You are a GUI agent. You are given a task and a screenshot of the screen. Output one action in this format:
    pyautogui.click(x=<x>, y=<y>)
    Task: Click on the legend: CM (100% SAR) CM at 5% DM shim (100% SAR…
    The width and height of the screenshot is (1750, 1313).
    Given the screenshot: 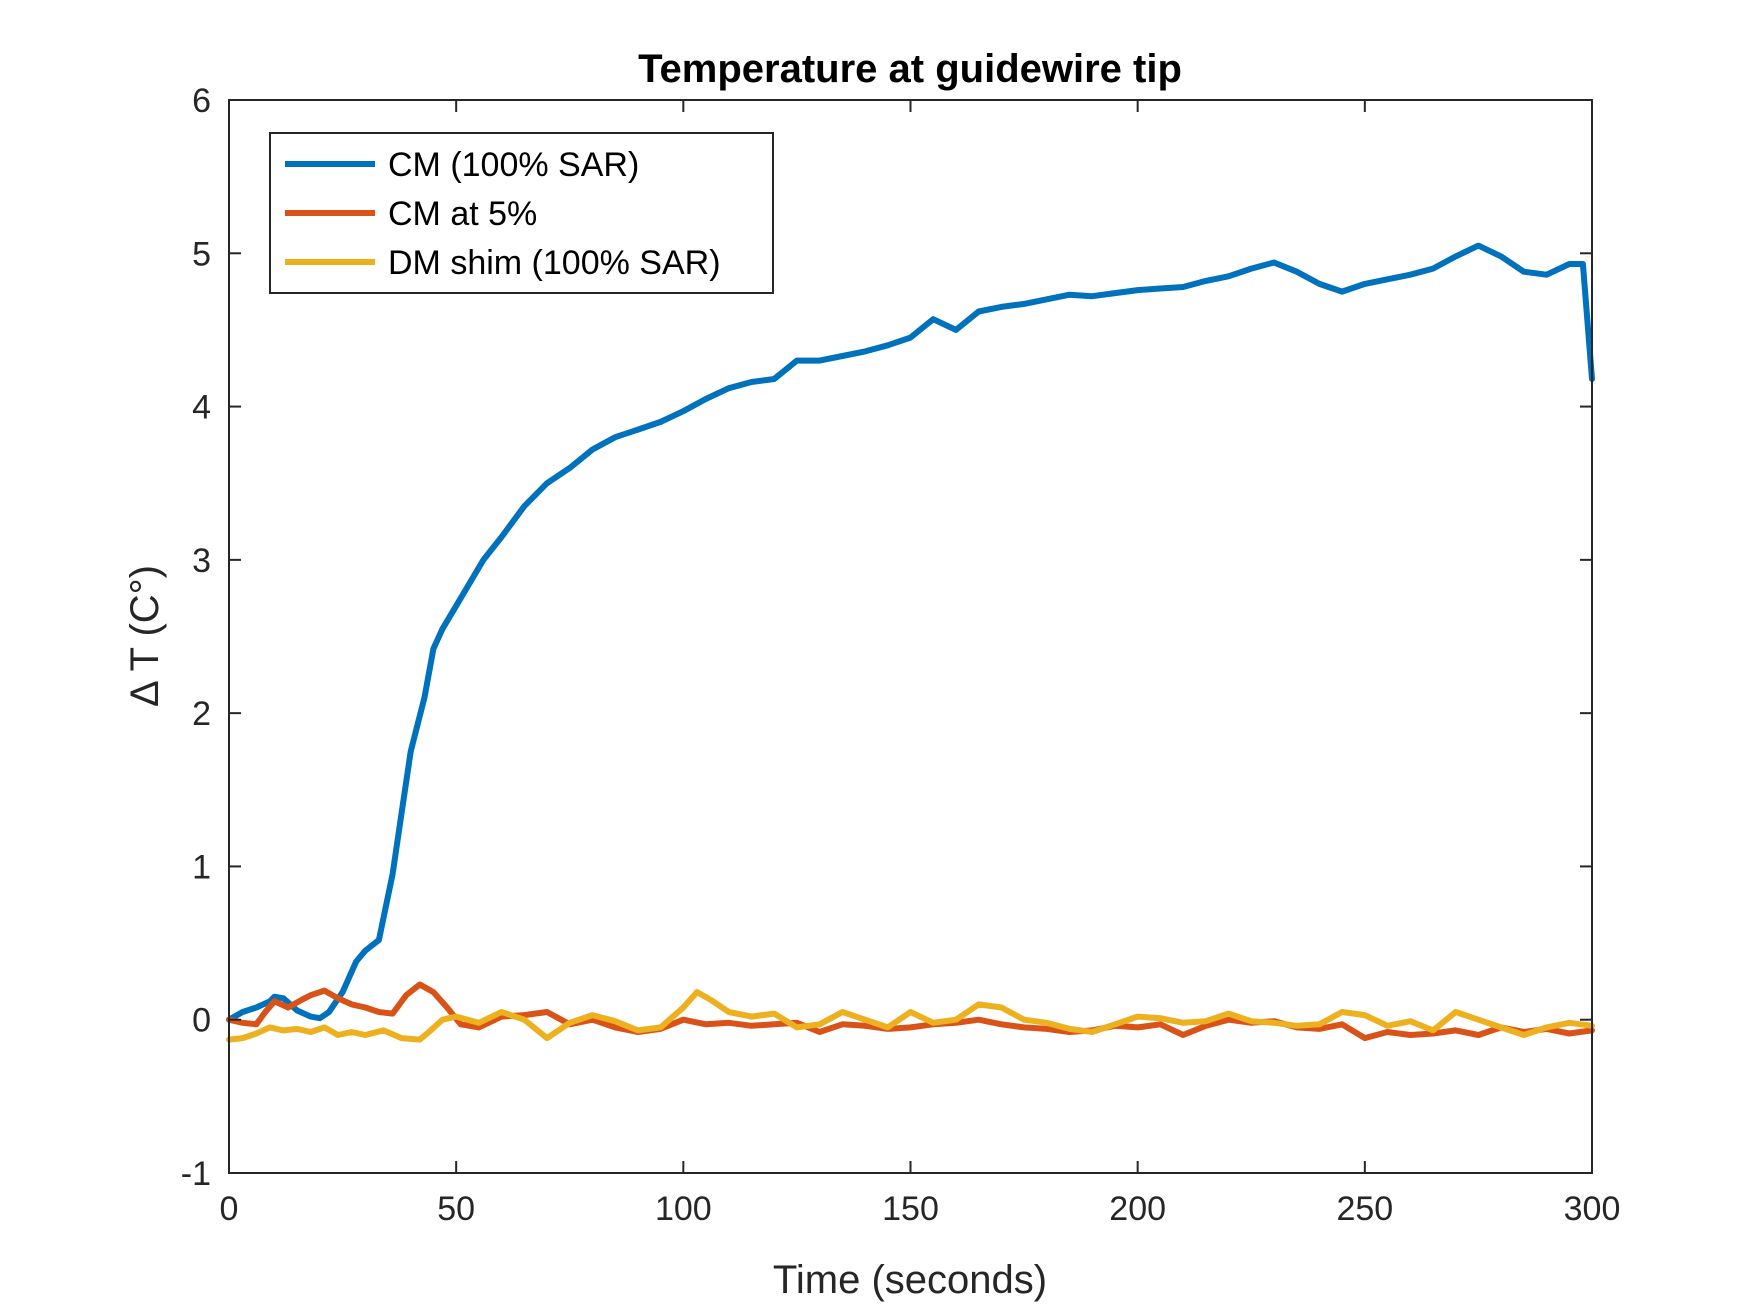 What is the action you would take?
    pyautogui.click(x=521, y=213)
    